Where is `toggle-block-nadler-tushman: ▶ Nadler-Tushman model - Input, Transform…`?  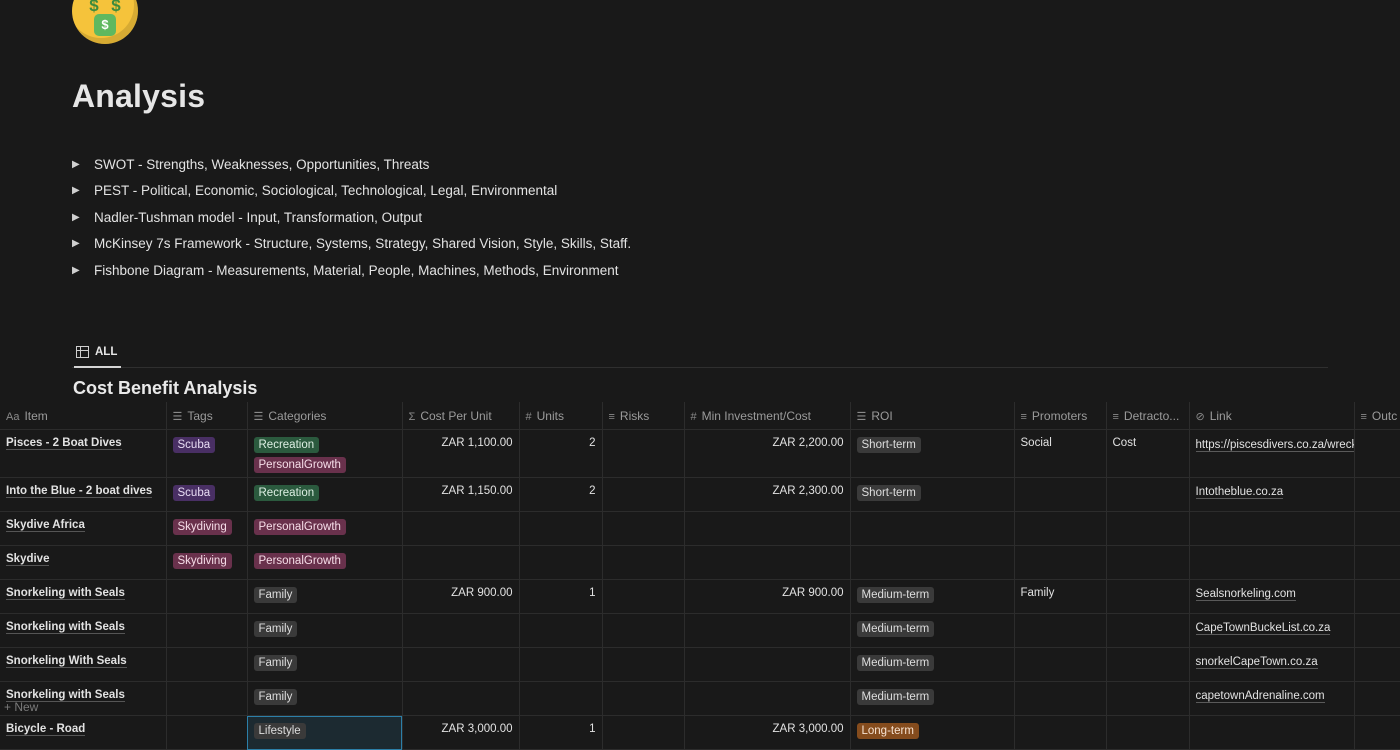 toggle-block-nadler-tushman: ▶ Nadler-Tushman model - Input, Transform… is located at coordinates (351, 217).